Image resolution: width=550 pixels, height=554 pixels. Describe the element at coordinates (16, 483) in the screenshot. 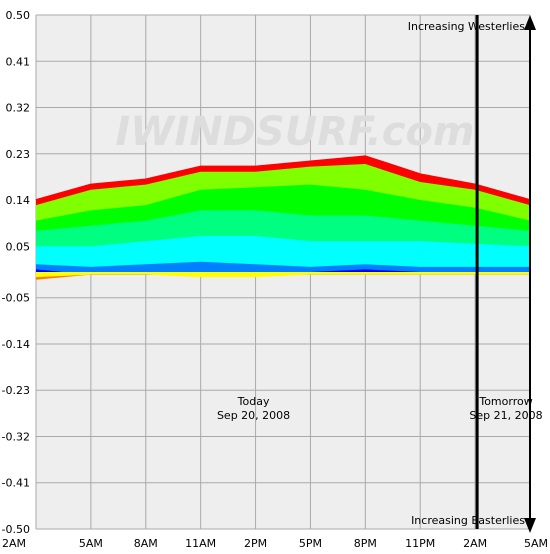

I see `y-tick-label: -0.41` at that location.